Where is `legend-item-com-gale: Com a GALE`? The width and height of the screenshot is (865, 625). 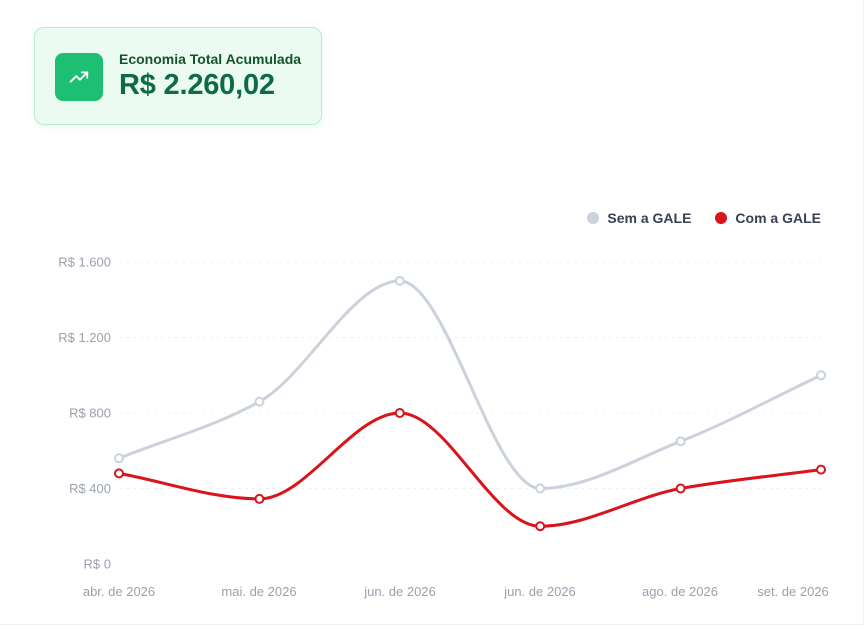
legend-item-com-gale: Com a GALE is located at coordinates (768, 218).